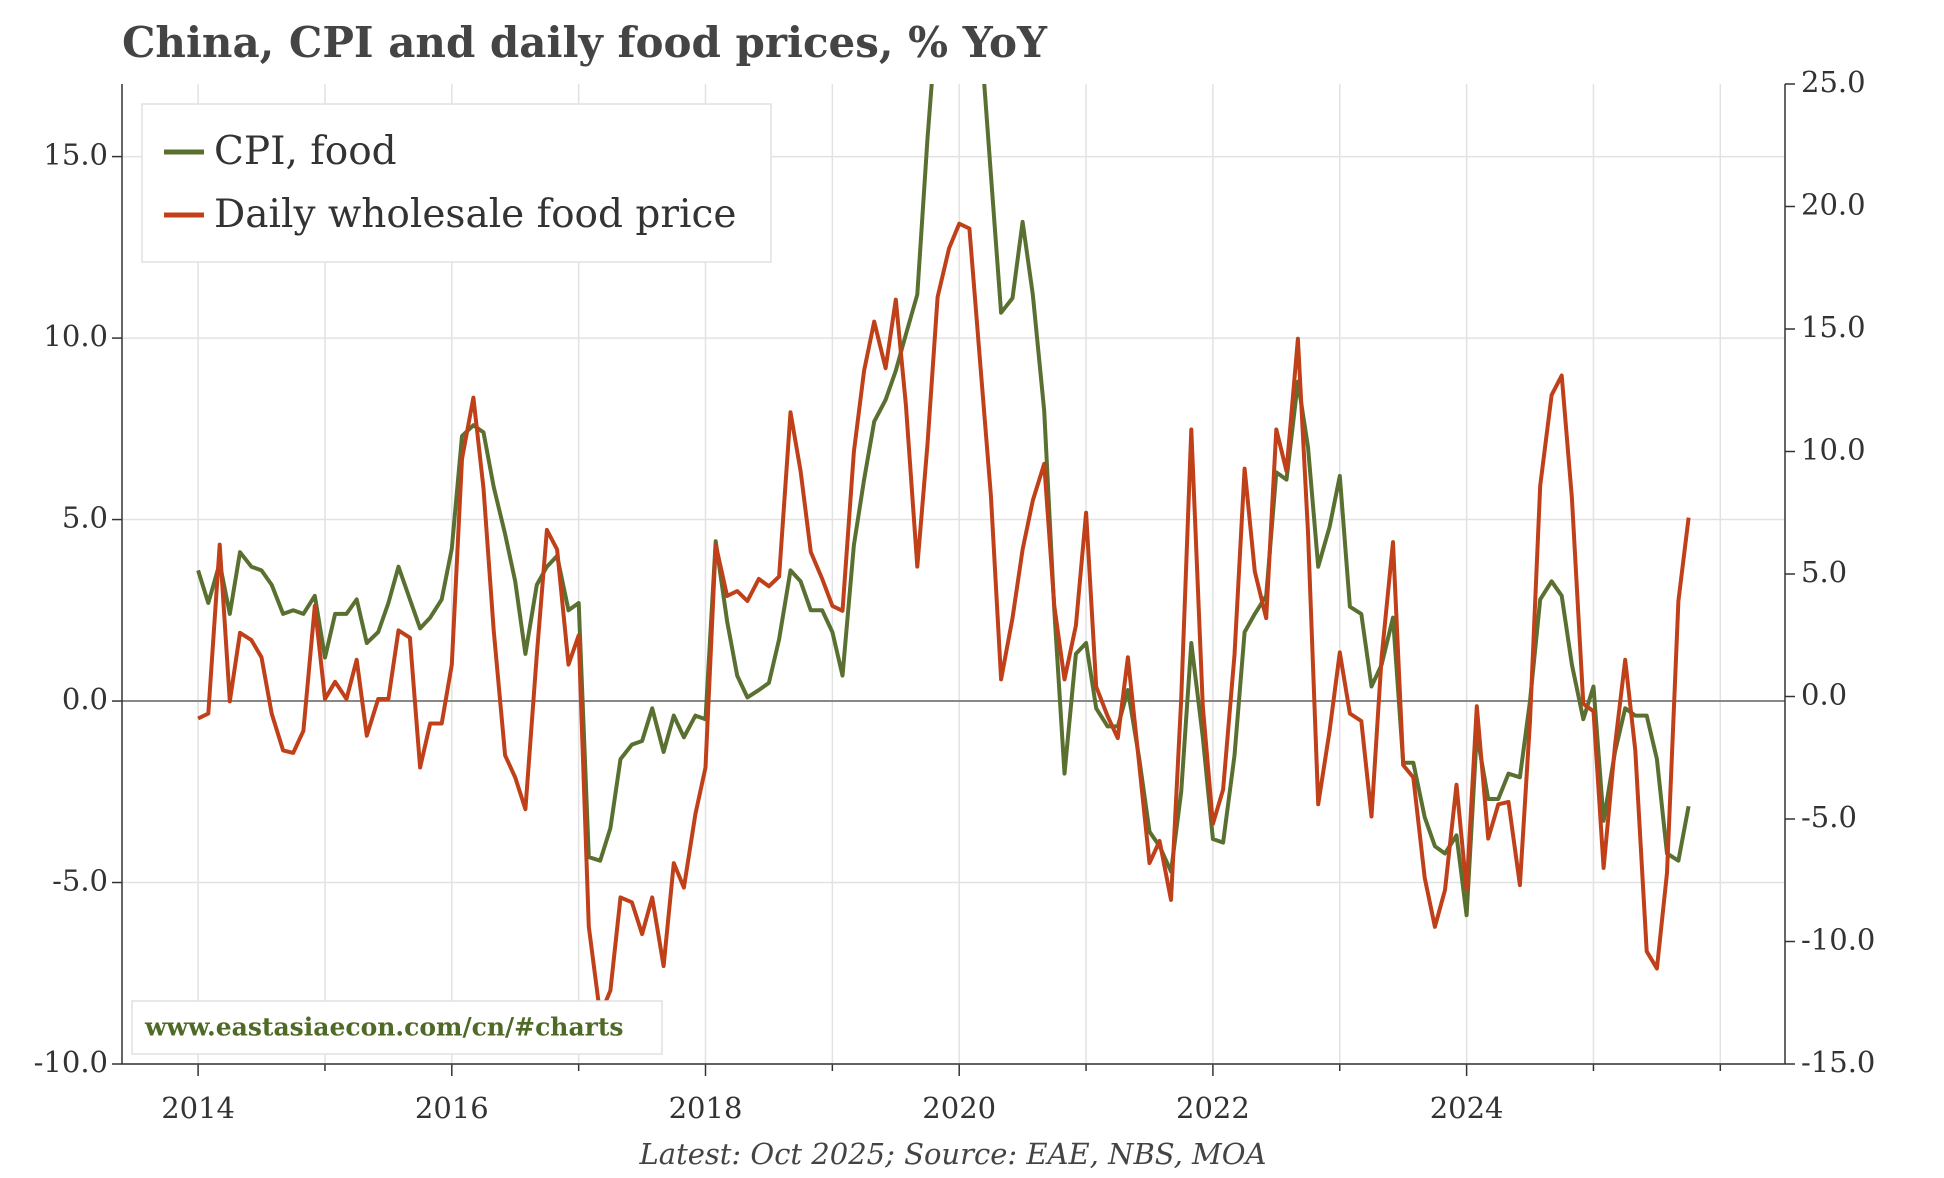  I want to click on x-tick-label: 2022, so click(1213, 1108).